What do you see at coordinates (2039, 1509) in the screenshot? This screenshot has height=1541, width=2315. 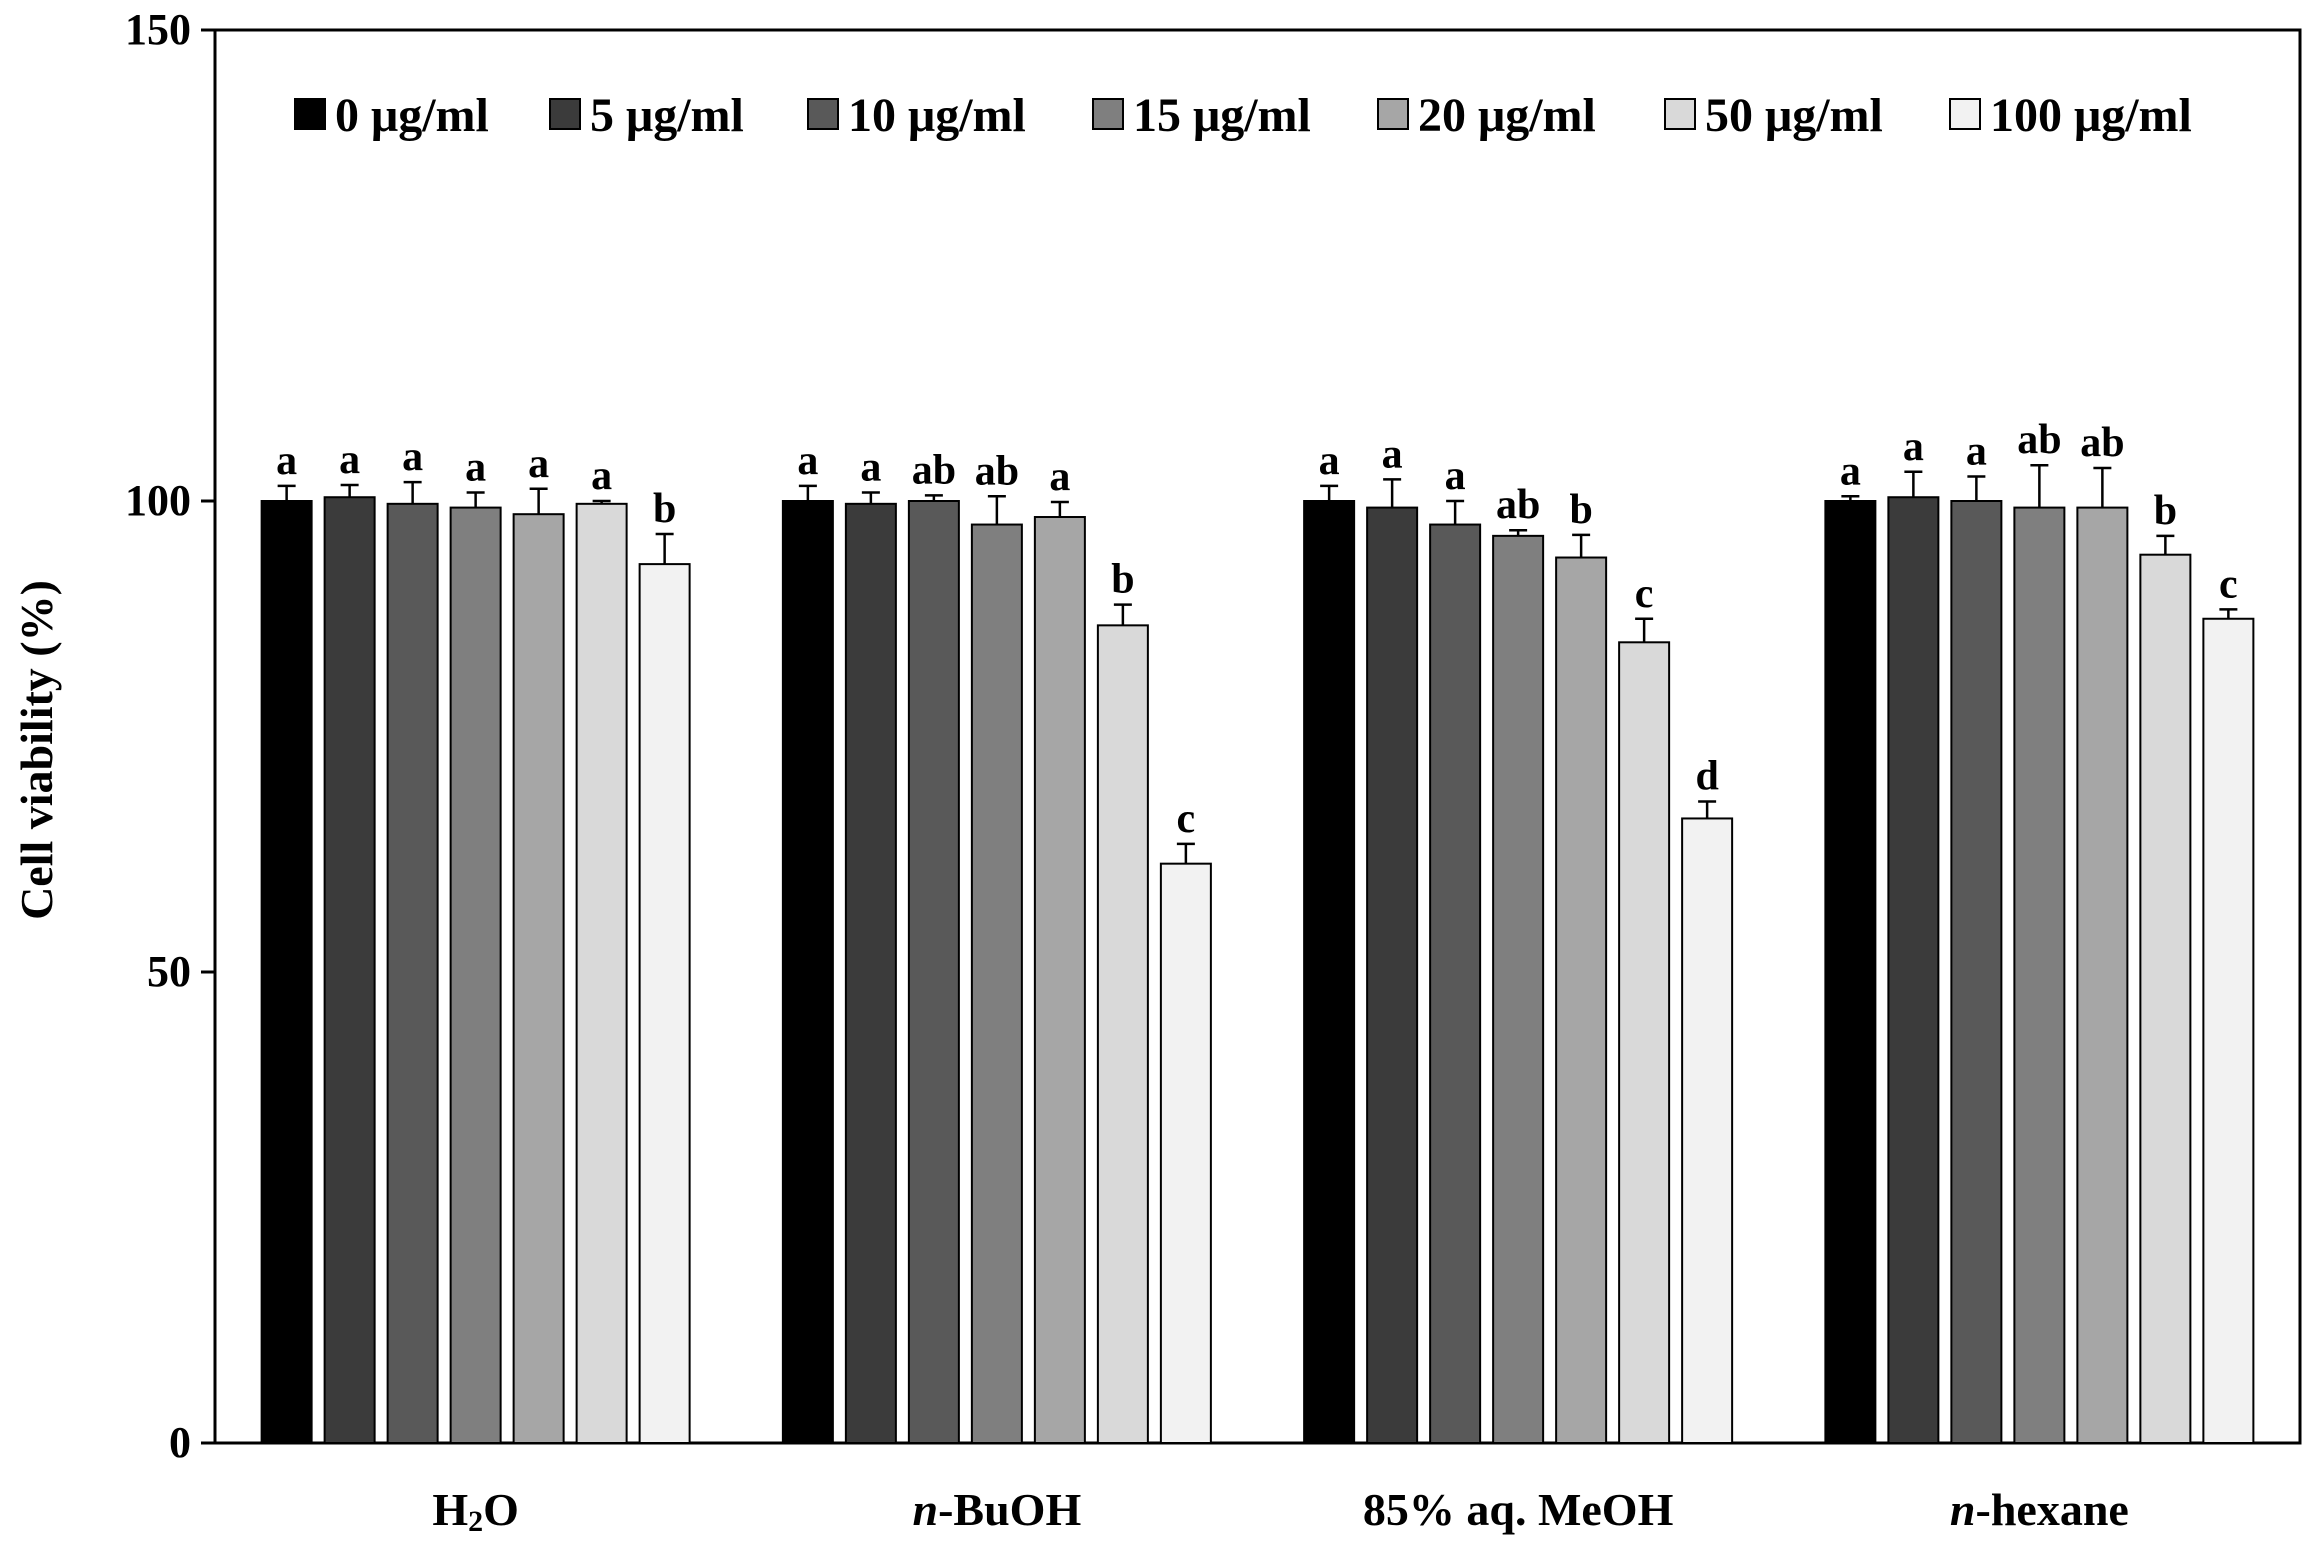 I see `x-category-label: n-hexane` at bounding box center [2039, 1509].